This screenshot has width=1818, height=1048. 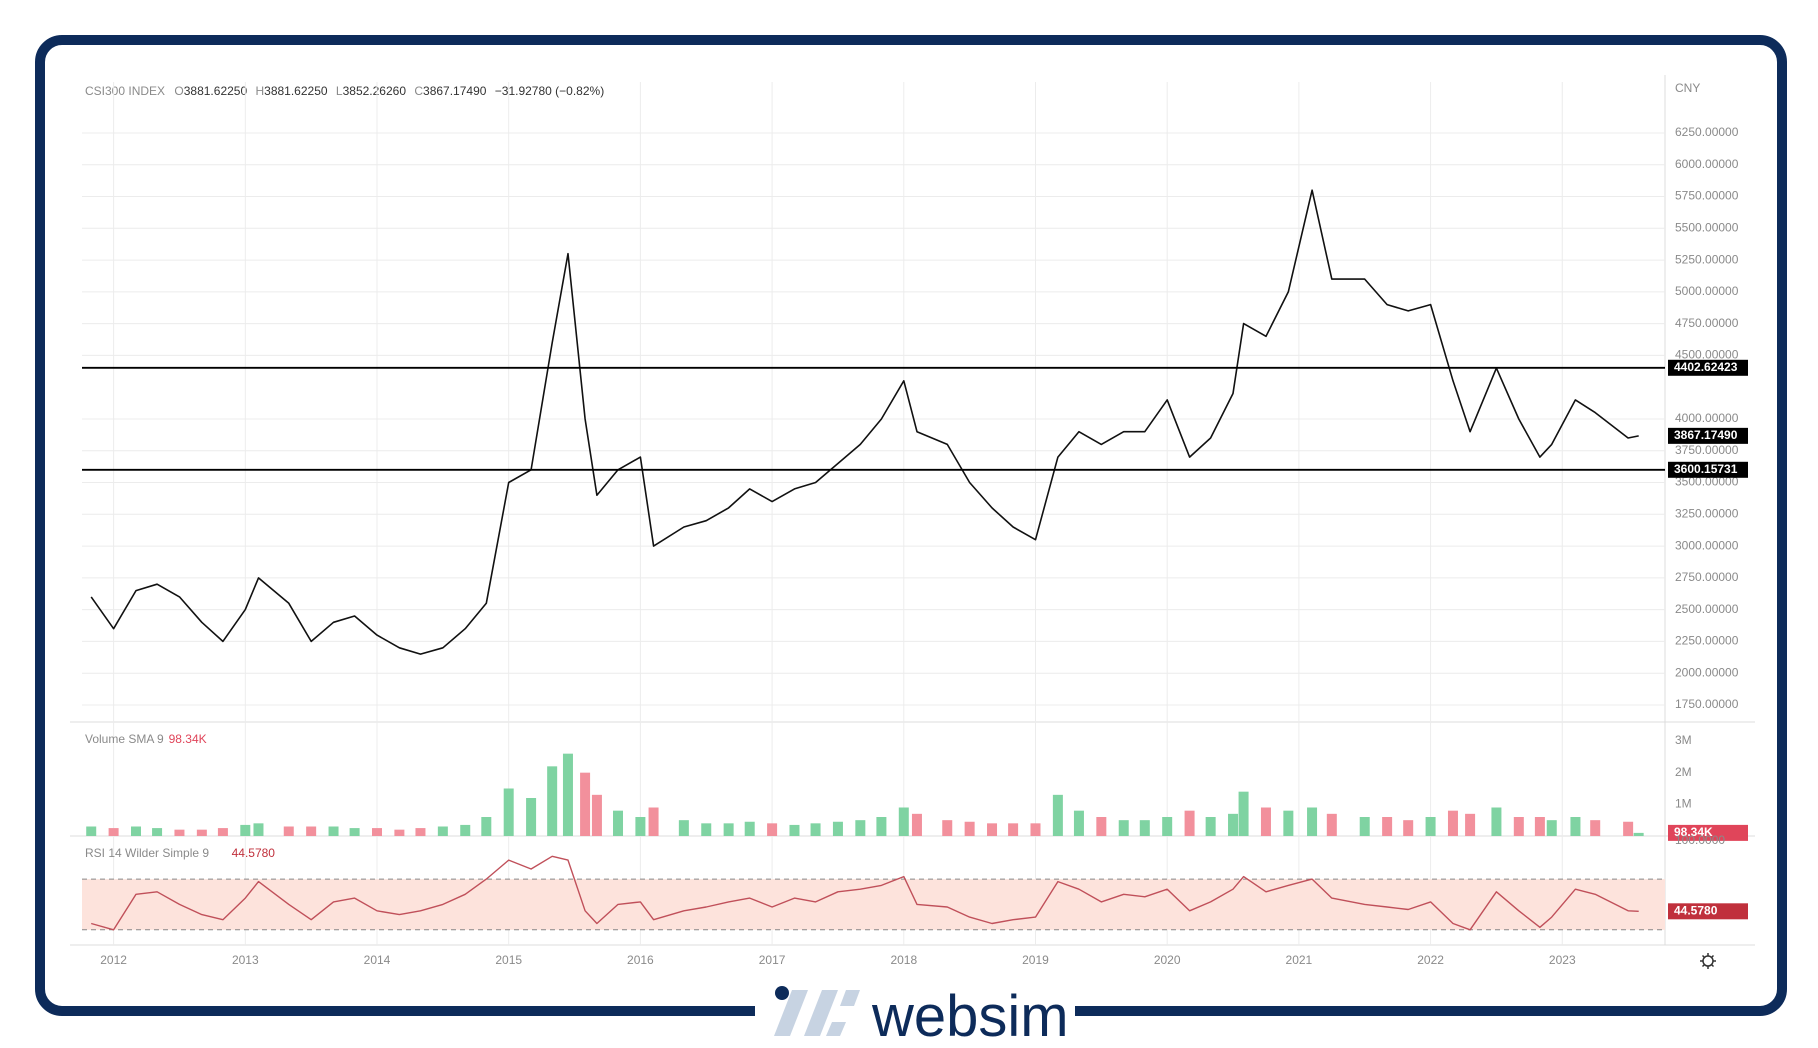 I want to click on y-tick-label: 5750.00000, so click(x=1707, y=196).